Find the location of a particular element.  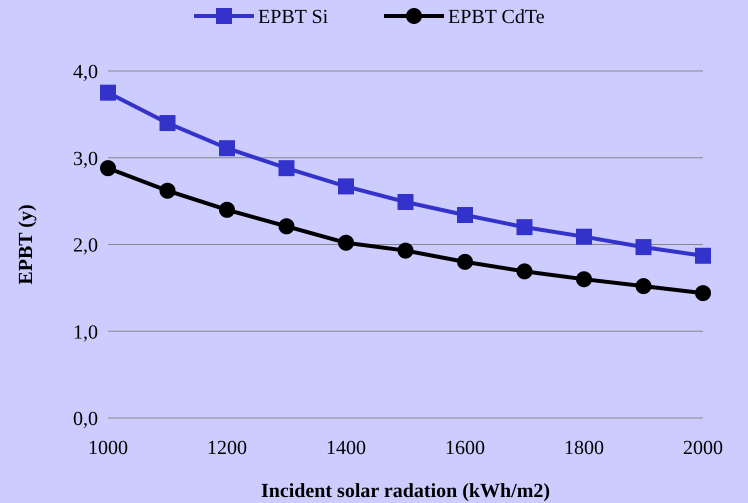

x-tick-label: 1000 is located at coordinates (108, 448).